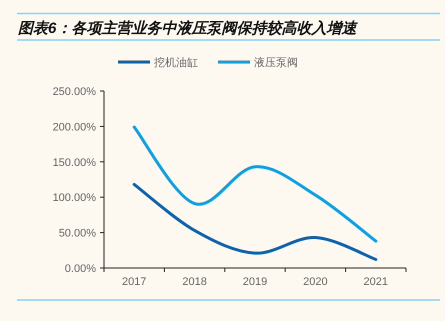 The width and height of the screenshot is (445, 321). I want to click on x-tick-label: 2021, so click(376, 282).